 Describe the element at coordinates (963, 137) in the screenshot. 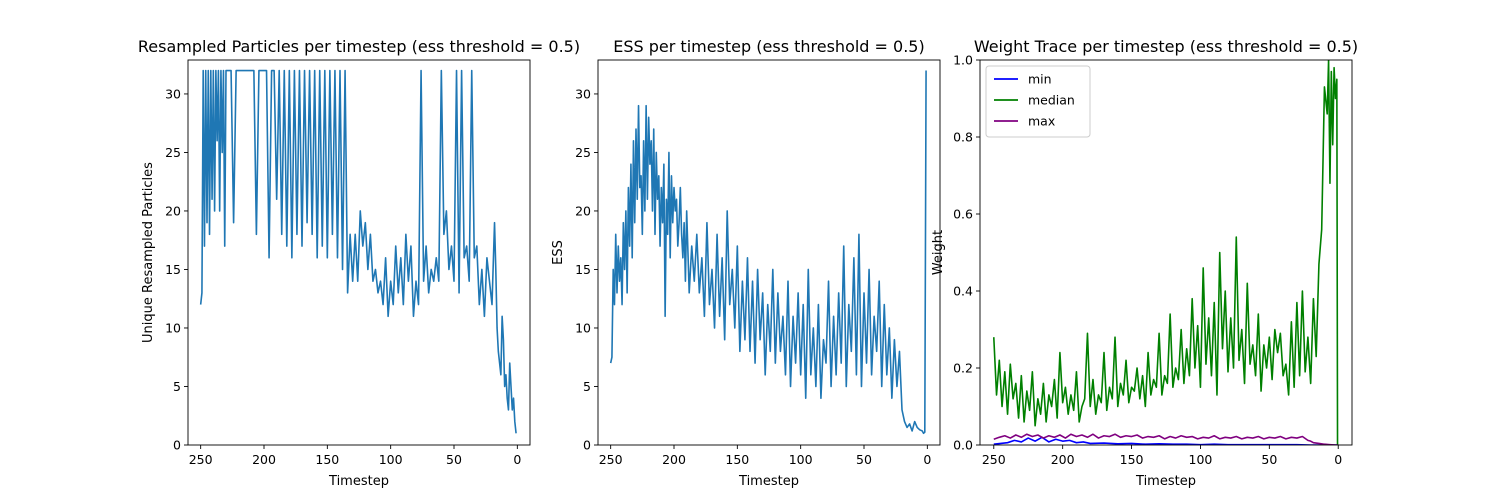

I see `y-tick-label: 0.8` at that location.